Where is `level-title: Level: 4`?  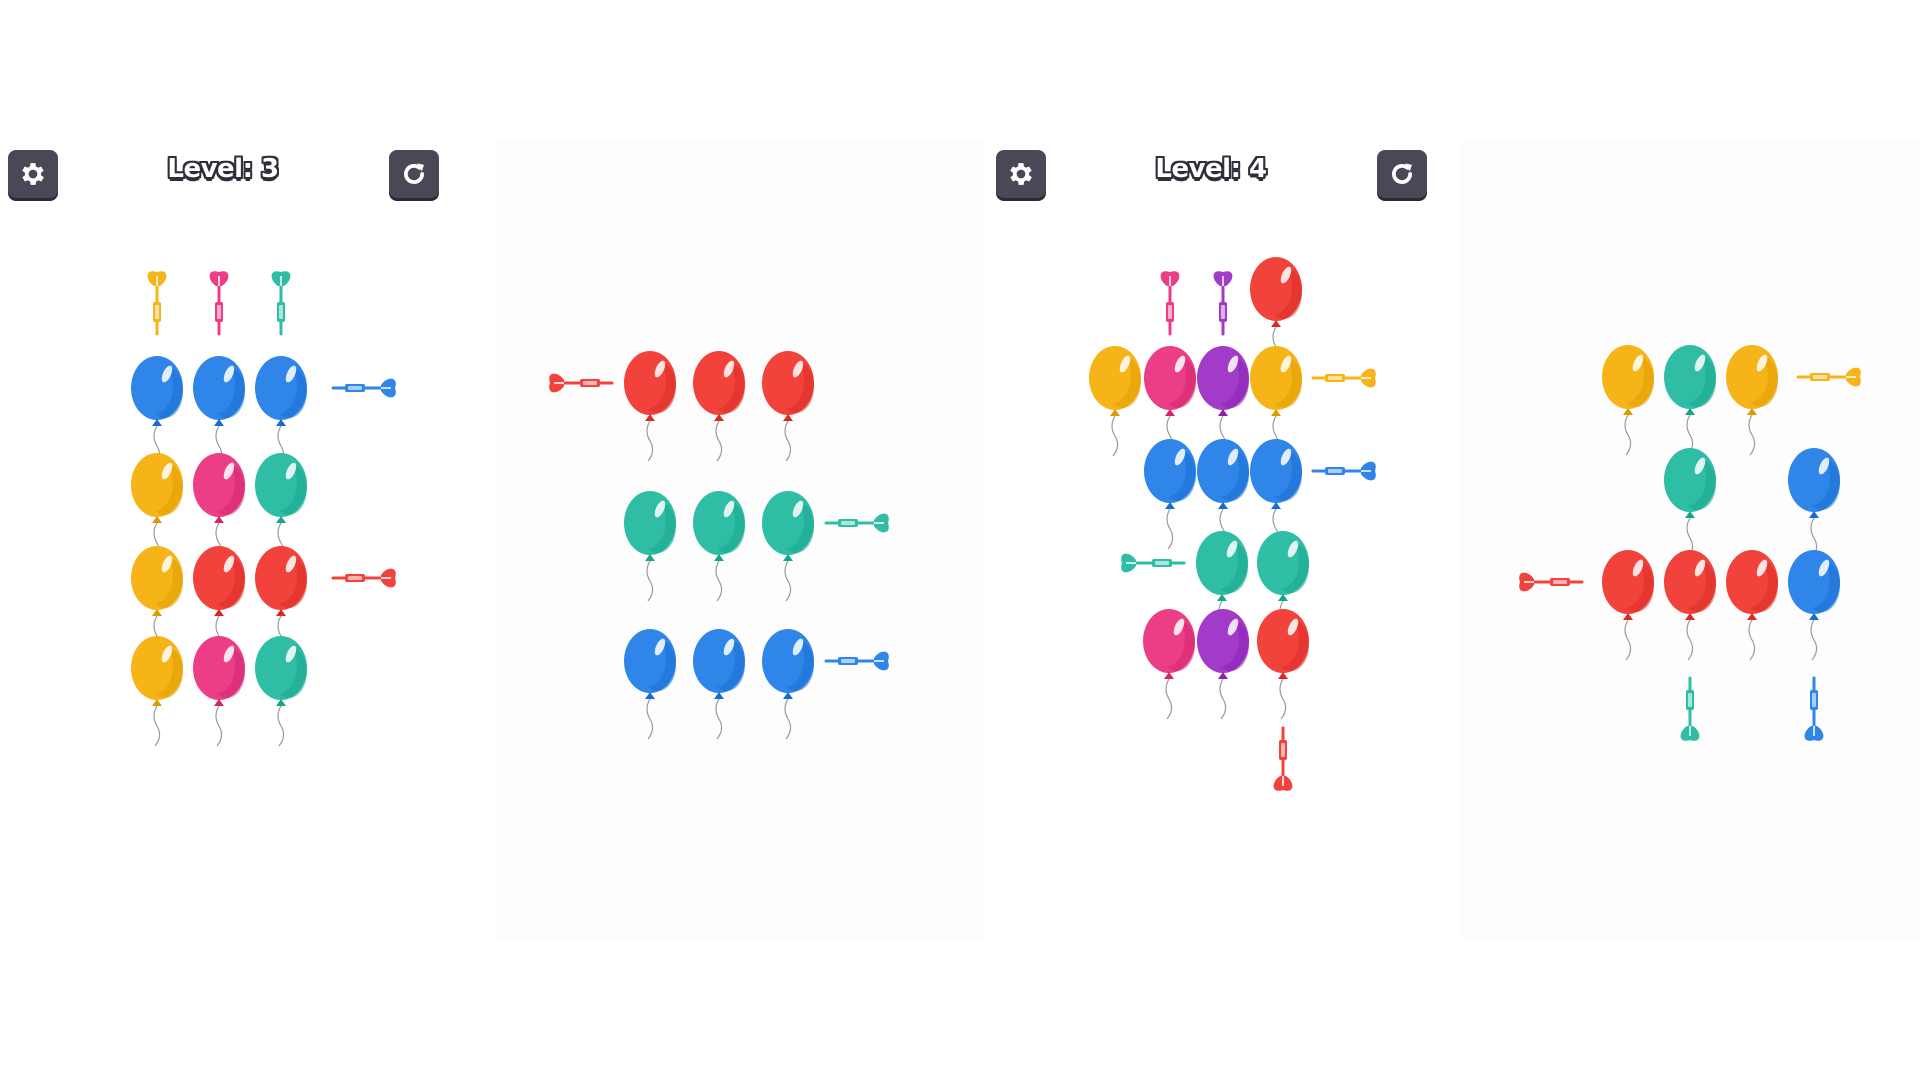 level-title: Level: 4 is located at coordinates (1211, 169).